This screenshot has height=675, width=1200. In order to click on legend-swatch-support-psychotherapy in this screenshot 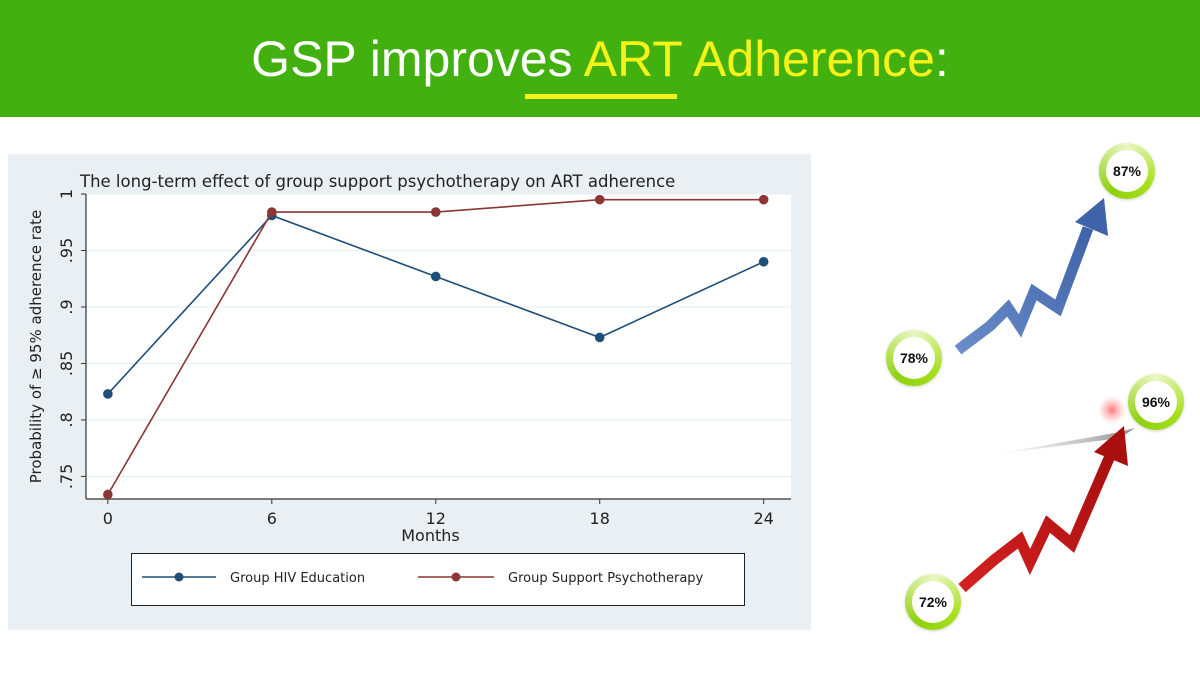, I will do `click(456, 577)`.